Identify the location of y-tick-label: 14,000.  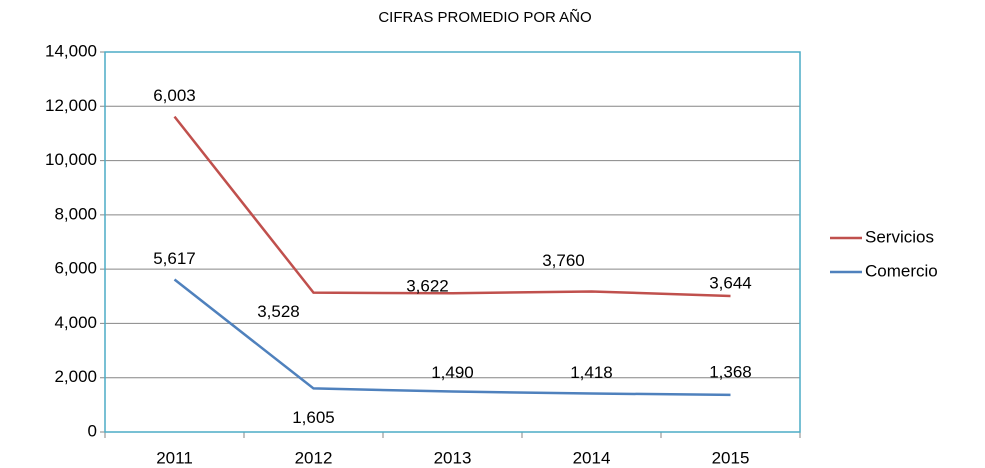
(71, 50).